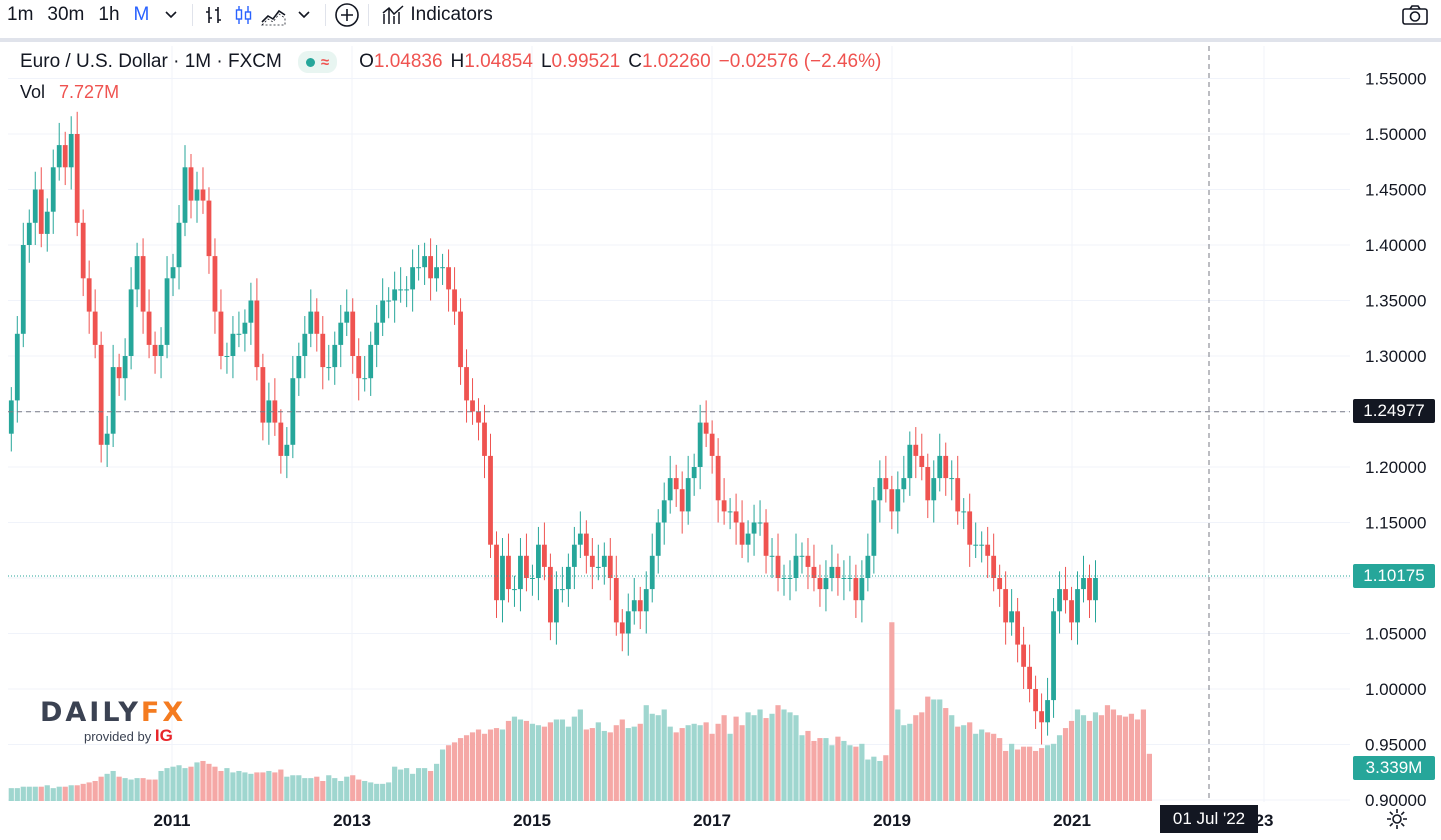 This screenshot has width=1441, height=840. Describe the element at coordinates (1209, 819) in the screenshot. I see `crosshair-date-tag: 01 Jul '22` at that location.